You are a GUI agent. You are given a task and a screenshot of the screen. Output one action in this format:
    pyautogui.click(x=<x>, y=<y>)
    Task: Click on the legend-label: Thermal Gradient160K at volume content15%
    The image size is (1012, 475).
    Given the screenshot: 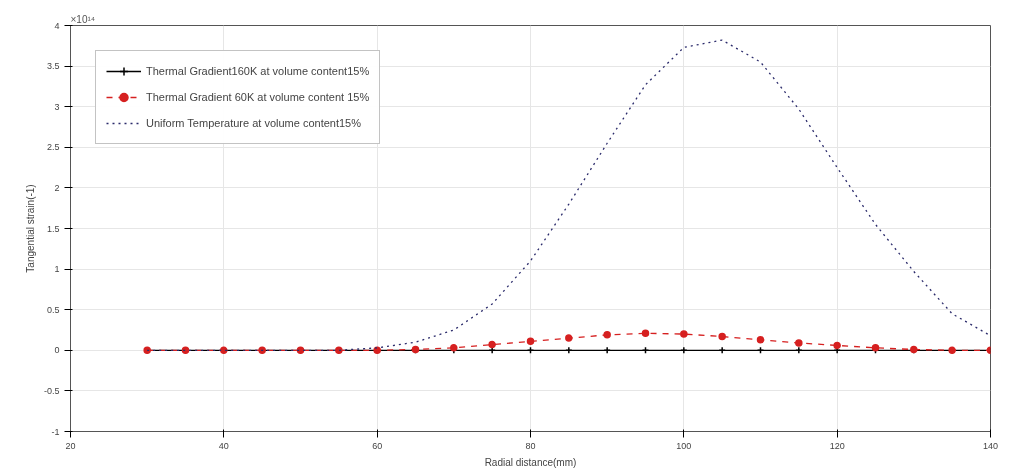 What is the action you would take?
    pyautogui.click(x=258, y=71)
    